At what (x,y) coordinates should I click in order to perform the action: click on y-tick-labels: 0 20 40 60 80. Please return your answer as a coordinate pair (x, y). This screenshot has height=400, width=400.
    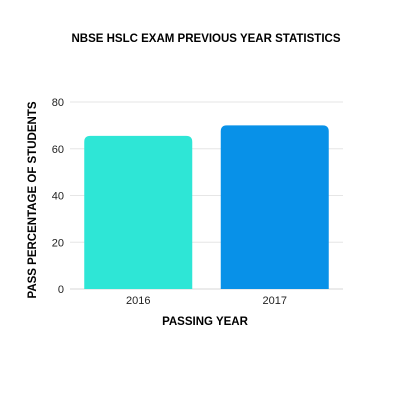
    Looking at the image, I should click on (58, 196).